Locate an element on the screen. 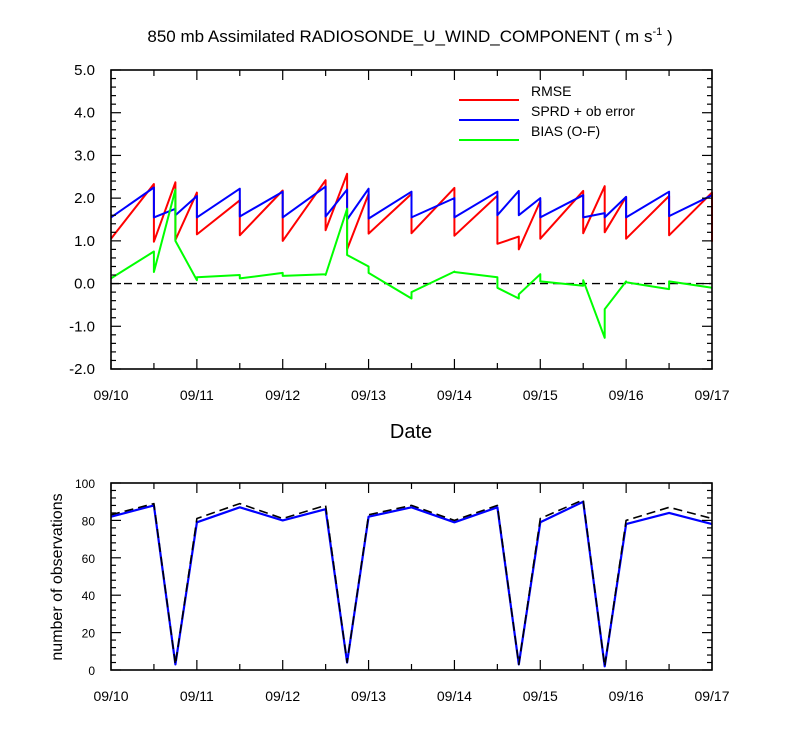 This screenshot has width=800, height=750. bottom-x-tick-label: 09/16 is located at coordinates (626, 696).